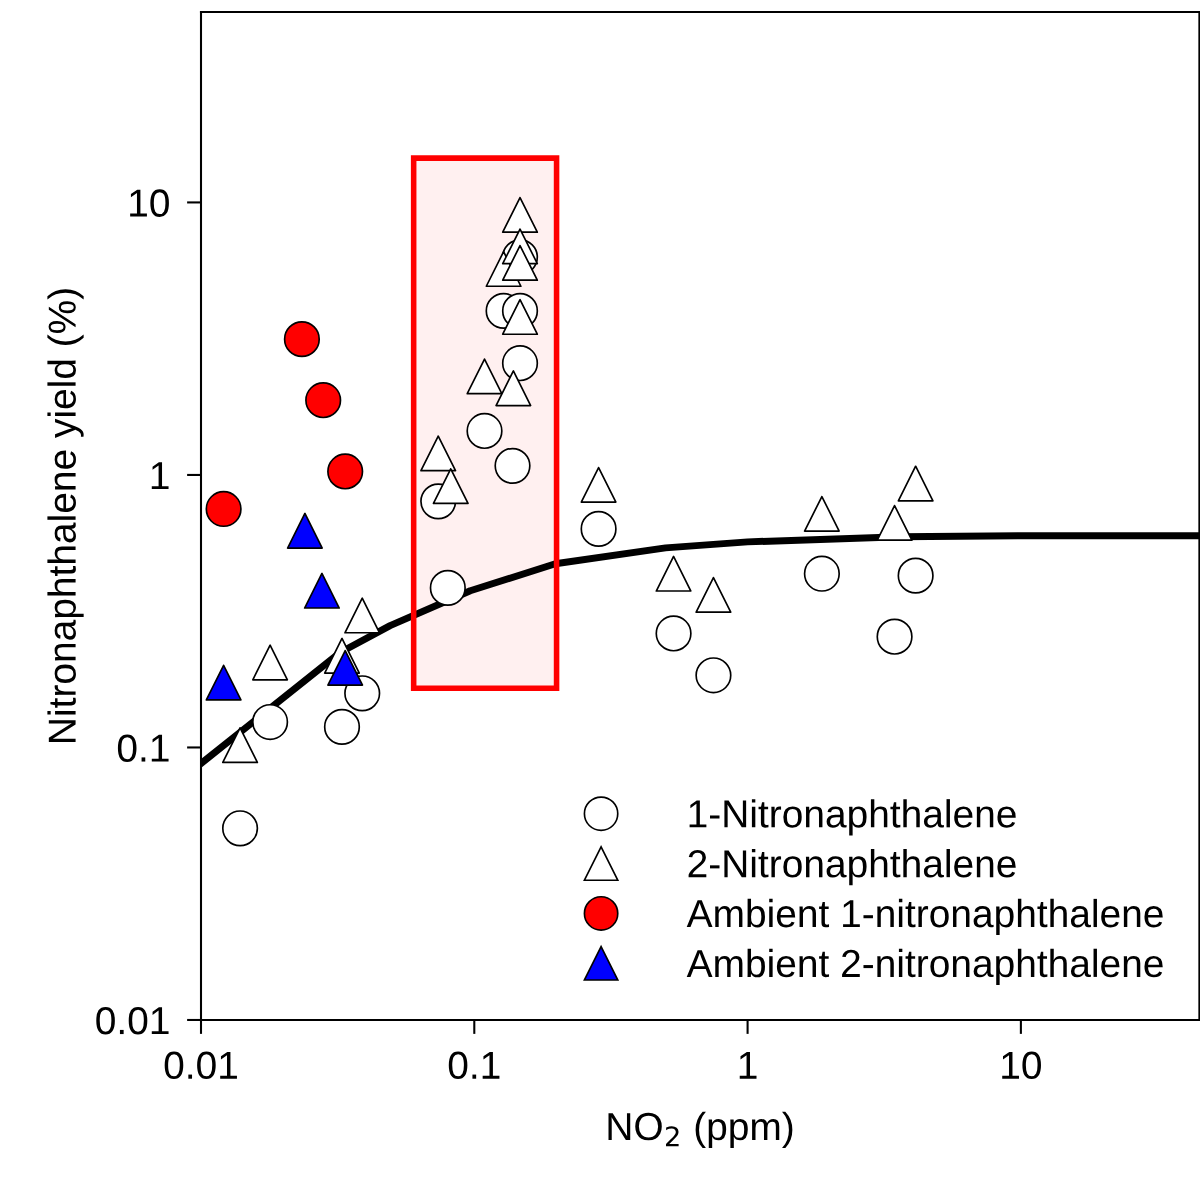 This screenshot has width=1200, height=1183. Describe the element at coordinates (1021, 1065) in the screenshot. I see `x-tick-label: 10` at that location.